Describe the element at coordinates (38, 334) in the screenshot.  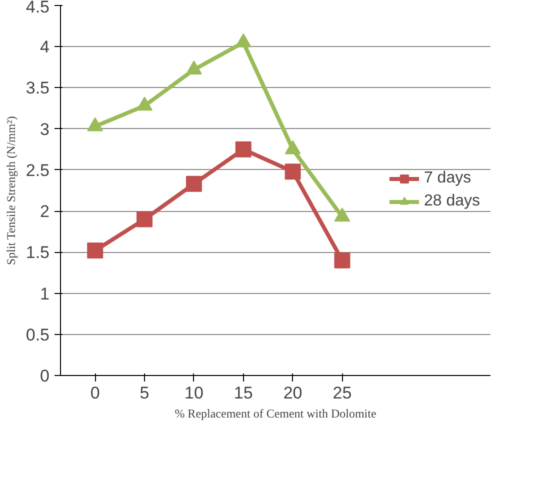
I see `y-tick-label: 0.5` at that location.